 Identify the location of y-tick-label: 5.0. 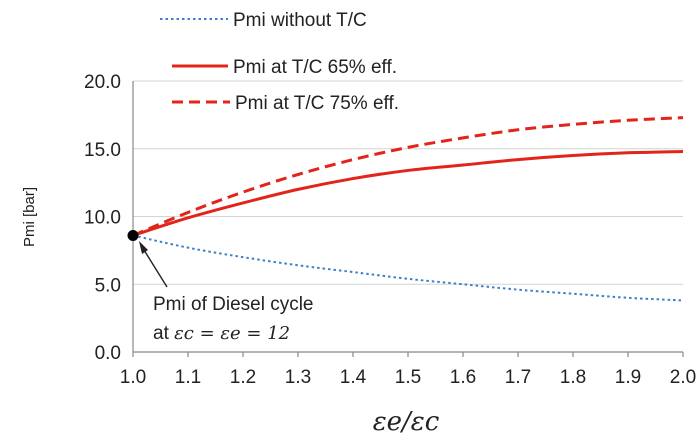
(108, 285).